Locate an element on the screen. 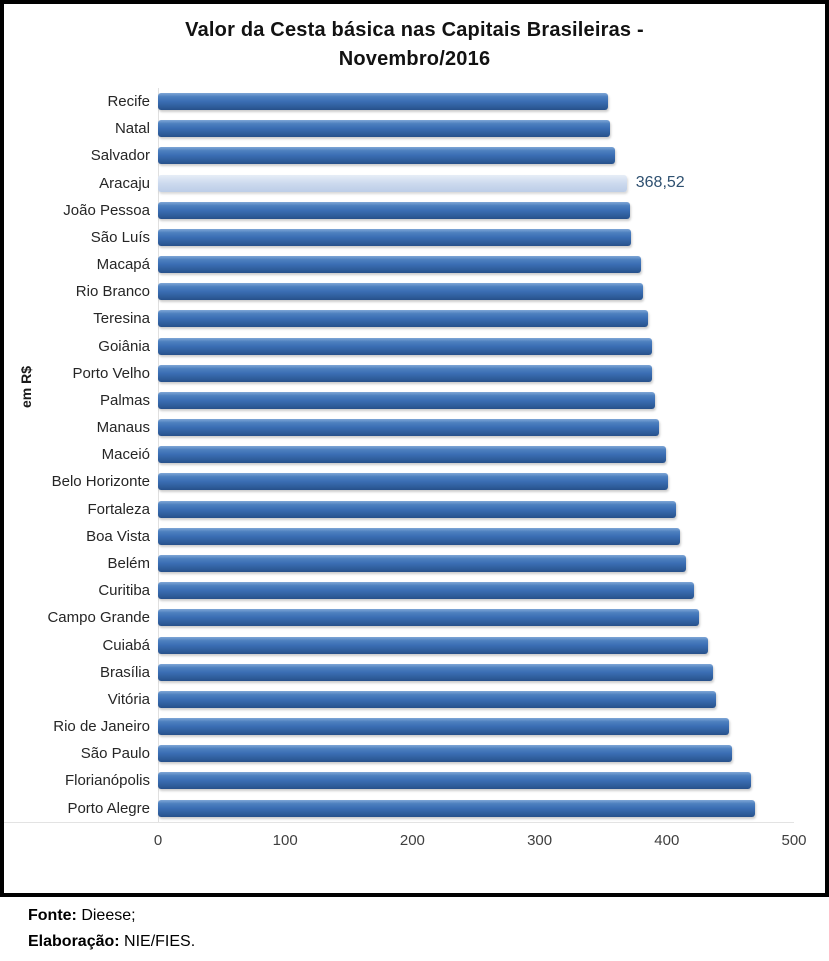  bar-row: Manaus is located at coordinates (399, 427).